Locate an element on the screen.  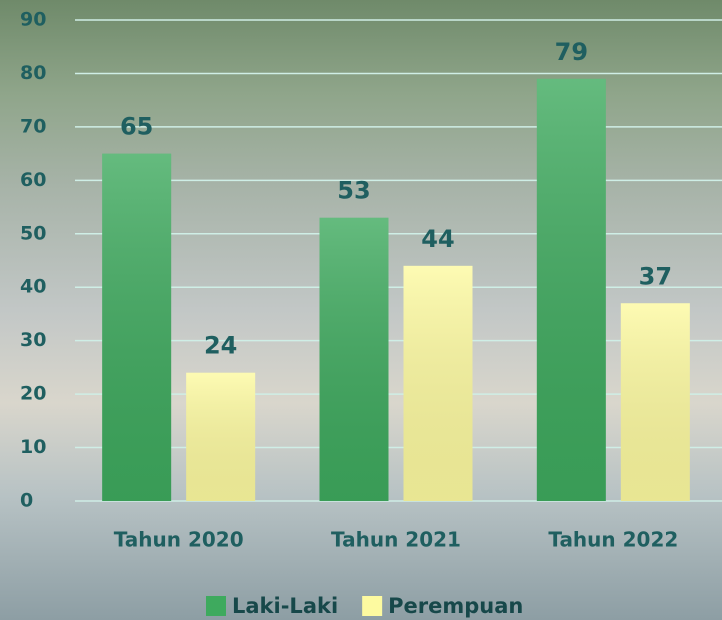
y-tick-label: 90 is located at coordinates (33, 20).